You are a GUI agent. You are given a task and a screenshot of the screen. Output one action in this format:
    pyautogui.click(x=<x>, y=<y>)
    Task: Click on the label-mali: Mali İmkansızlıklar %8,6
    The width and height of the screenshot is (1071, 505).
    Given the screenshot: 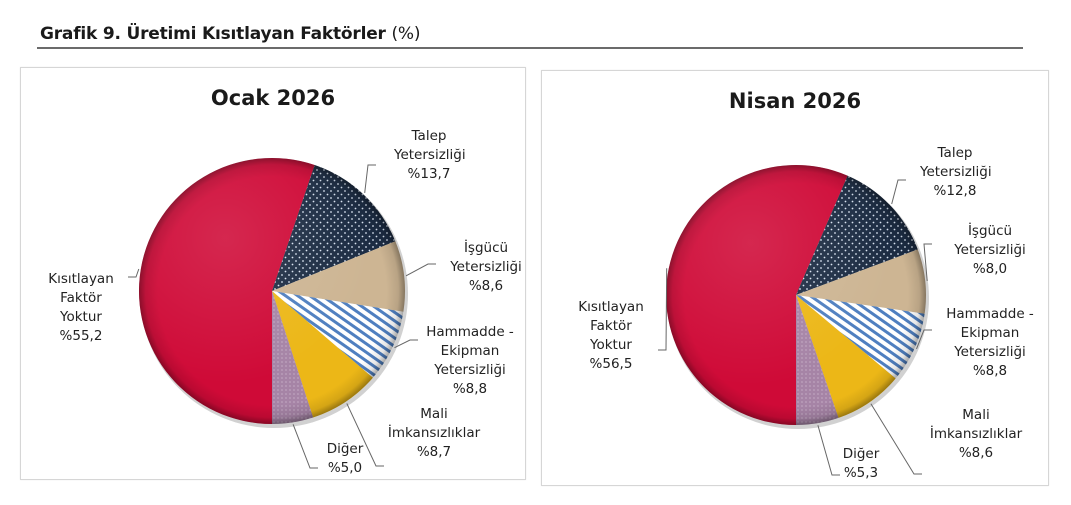 What is the action you would take?
    pyautogui.click(x=976, y=434)
    